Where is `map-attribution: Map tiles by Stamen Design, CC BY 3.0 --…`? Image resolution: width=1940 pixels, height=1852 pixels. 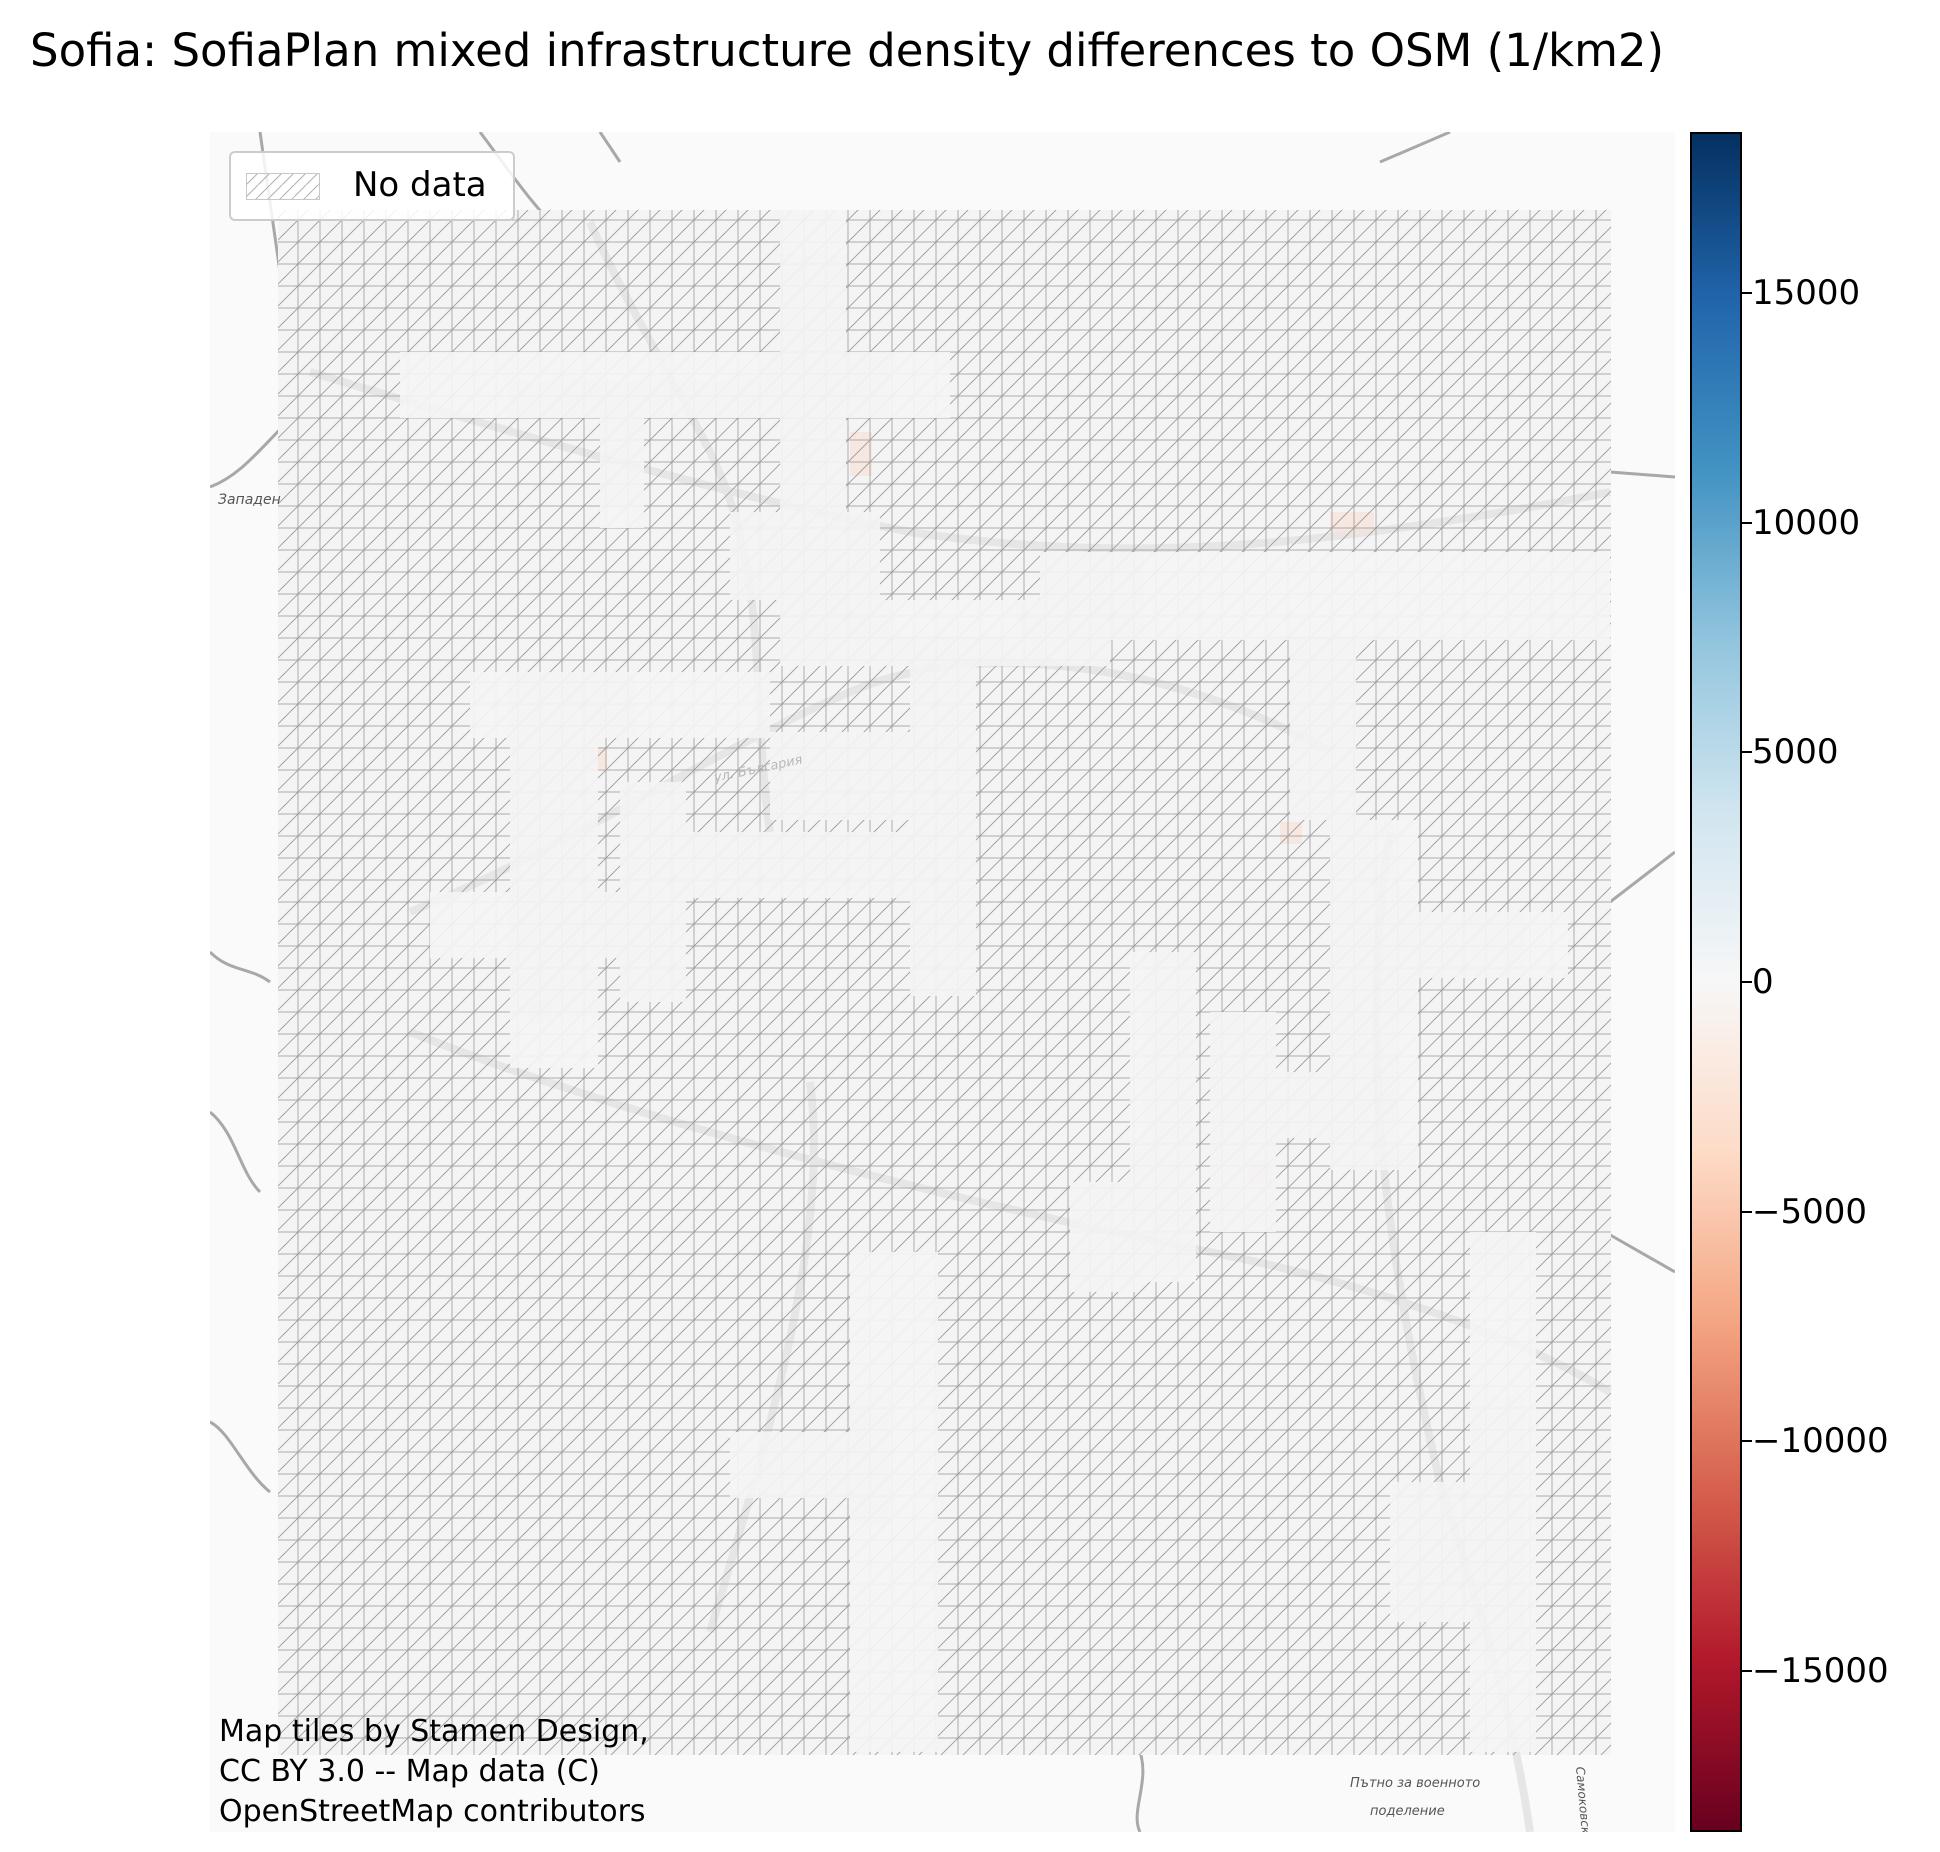 map-attribution: Map tiles by Stamen Design, CC BY 3.0 --… is located at coordinates (434, 1772).